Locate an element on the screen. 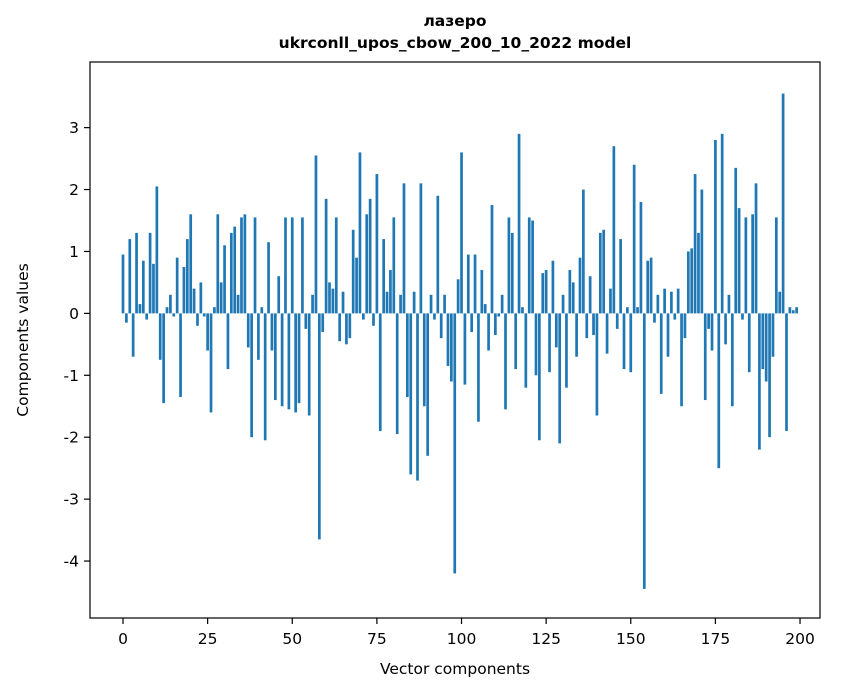 The width and height of the screenshot is (847, 696). y-tick-label: 0 is located at coordinates (74, 314).